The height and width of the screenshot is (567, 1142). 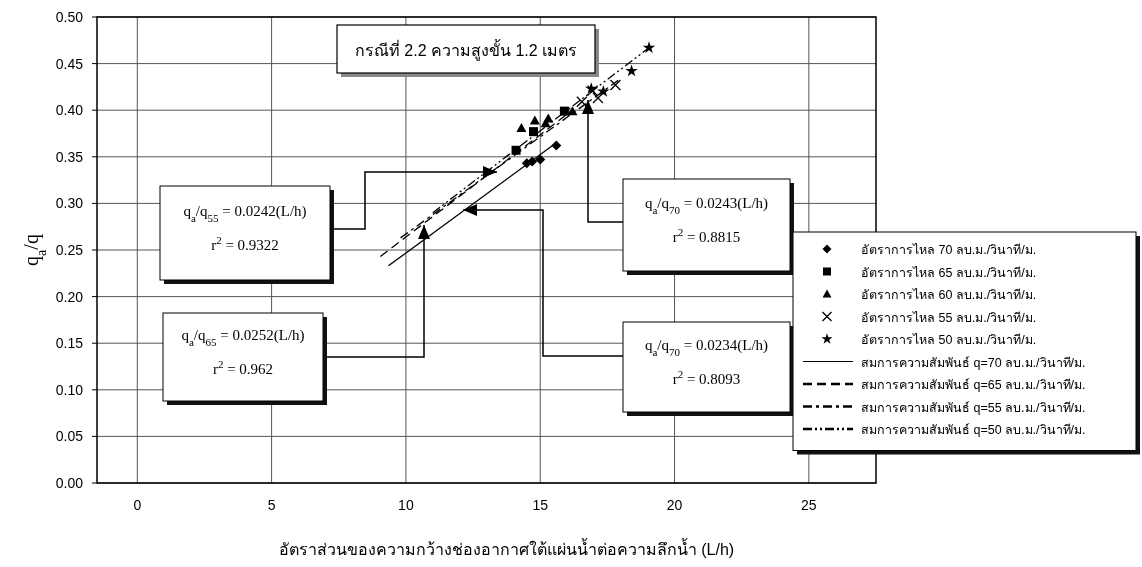 What do you see at coordinates (69, 63) in the screenshot?
I see `y-tick-label: 0.45` at bounding box center [69, 63].